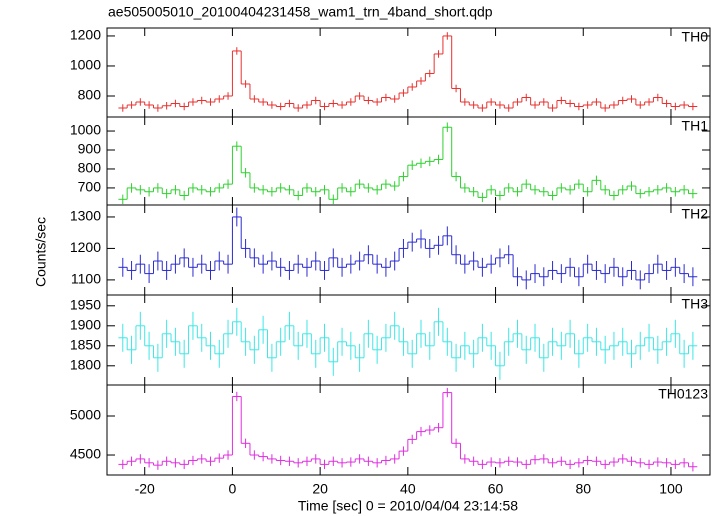 The height and width of the screenshot is (516, 717). I want to click on y-tick-label: 1100, so click(86, 279).